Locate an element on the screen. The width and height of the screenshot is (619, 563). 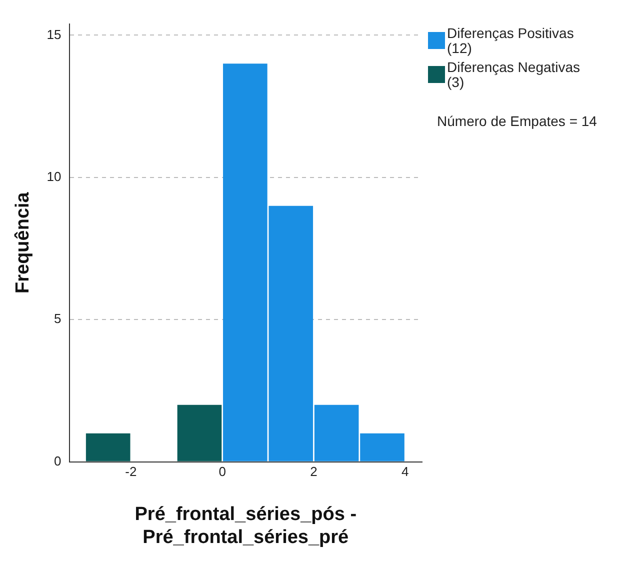
y-axis-title: Frequência is located at coordinates (23, 243).